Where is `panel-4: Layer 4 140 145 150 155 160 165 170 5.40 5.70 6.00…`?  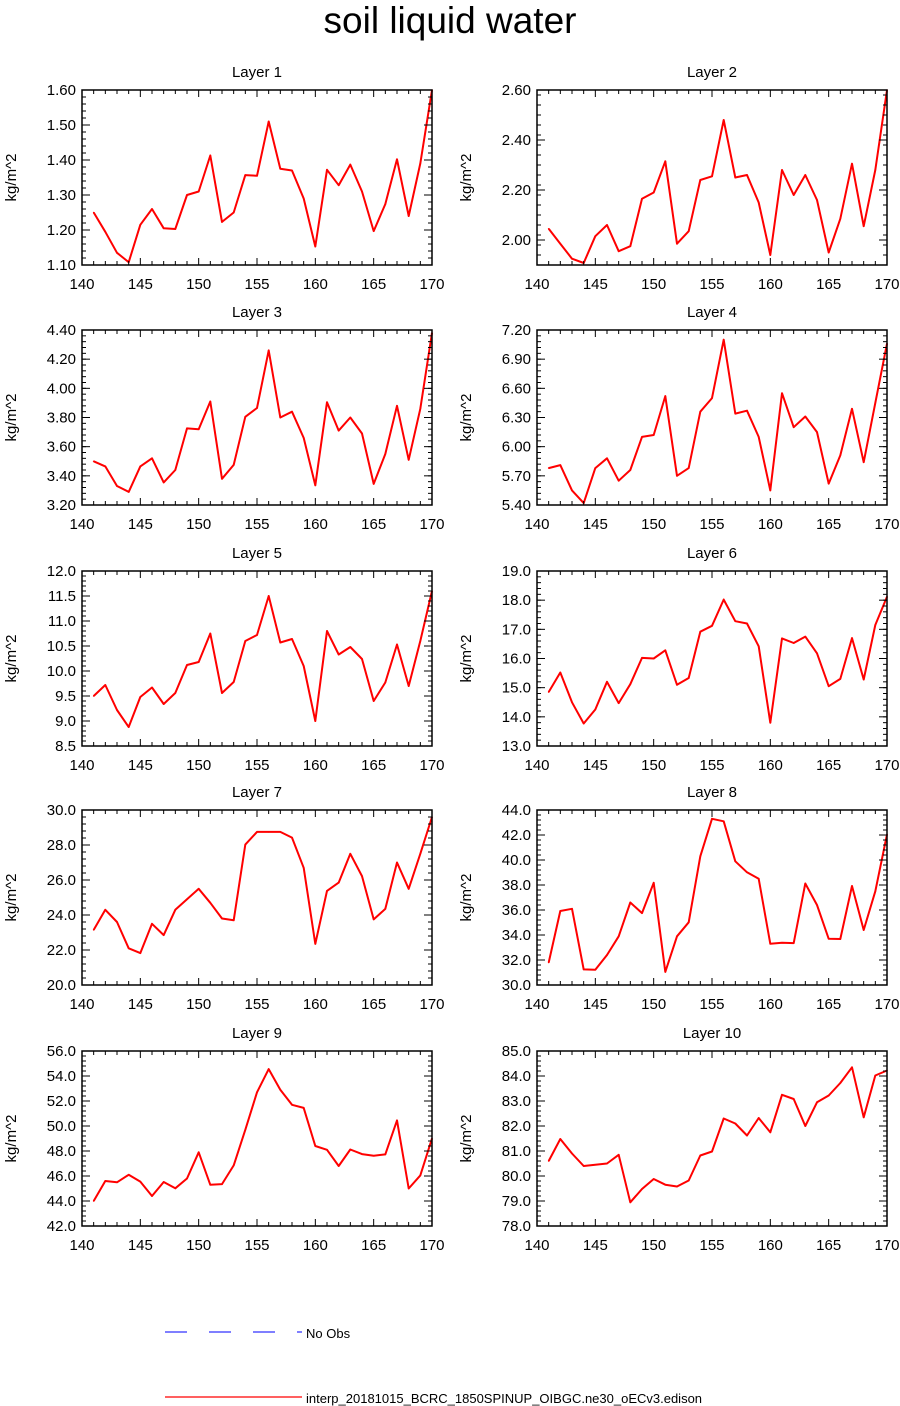 panel-4: Layer 4 140 145 150 155 160 165 170 5.40 5.70 6.00… is located at coordinates (679, 418).